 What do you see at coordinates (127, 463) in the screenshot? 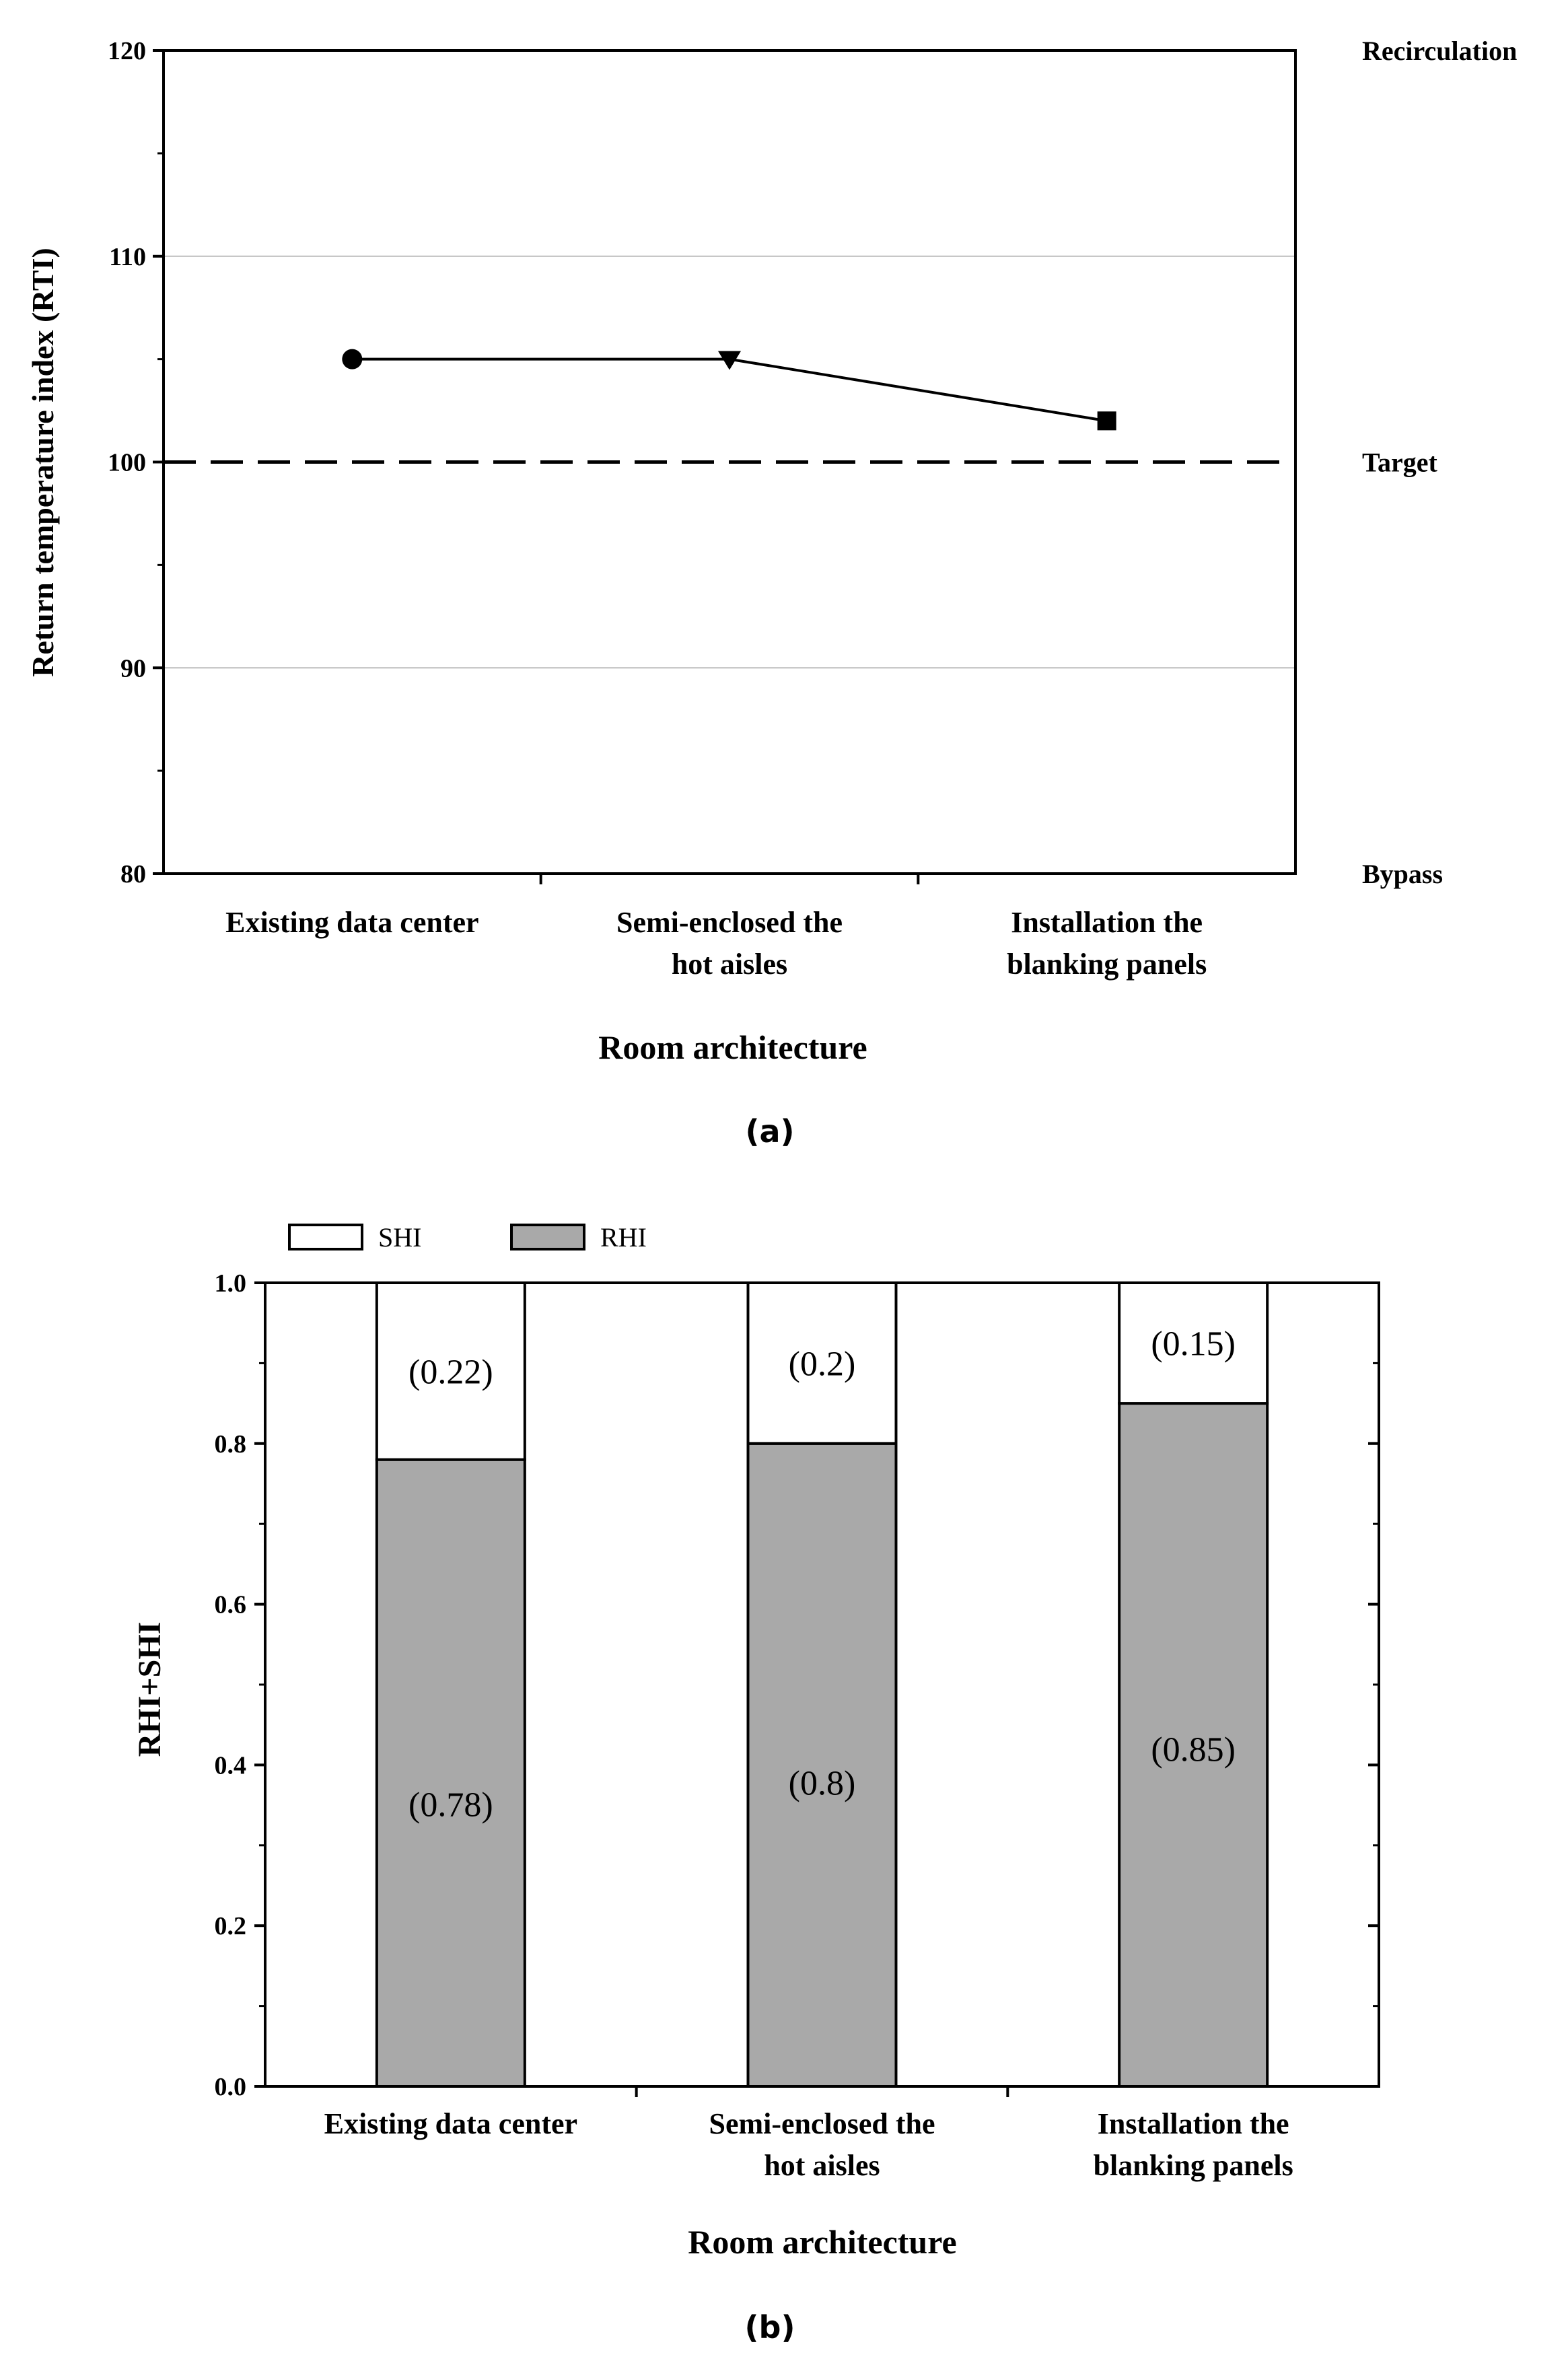
I see `y-tick-label: 100` at bounding box center [127, 463].